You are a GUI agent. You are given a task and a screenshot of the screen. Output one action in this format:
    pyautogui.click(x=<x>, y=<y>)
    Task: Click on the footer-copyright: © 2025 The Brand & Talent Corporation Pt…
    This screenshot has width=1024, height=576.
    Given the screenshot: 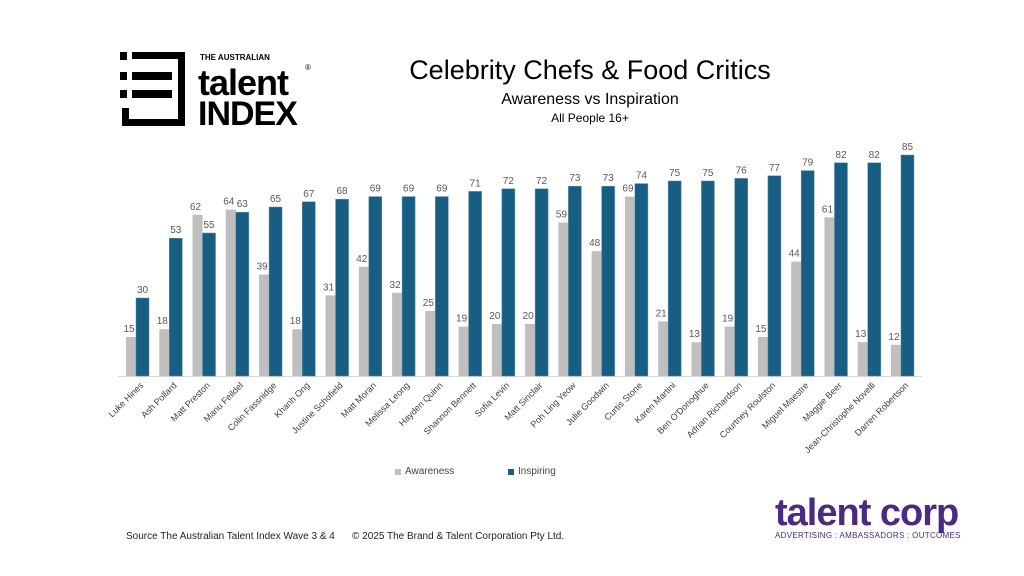 What is the action you would take?
    pyautogui.click(x=458, y=536)
    